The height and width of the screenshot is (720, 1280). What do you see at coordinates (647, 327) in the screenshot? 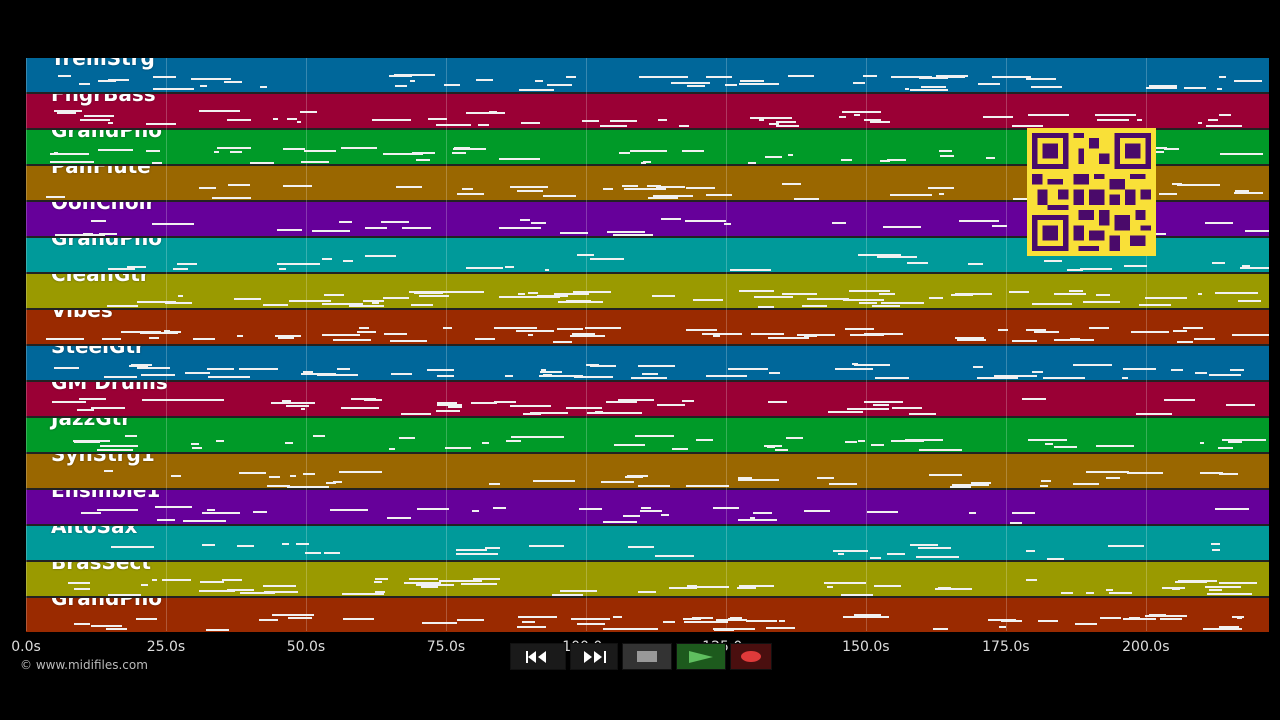
I see `track-lane: Vibes` at bounding box center [647, 327].